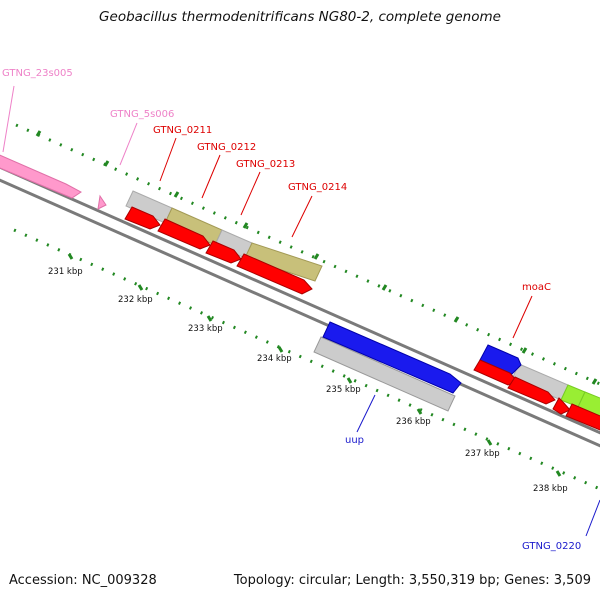 Image resolution: width=600 pixels, height=600 pixels. I want to click on ruler-label: 234 kbp, so click(274, 359).